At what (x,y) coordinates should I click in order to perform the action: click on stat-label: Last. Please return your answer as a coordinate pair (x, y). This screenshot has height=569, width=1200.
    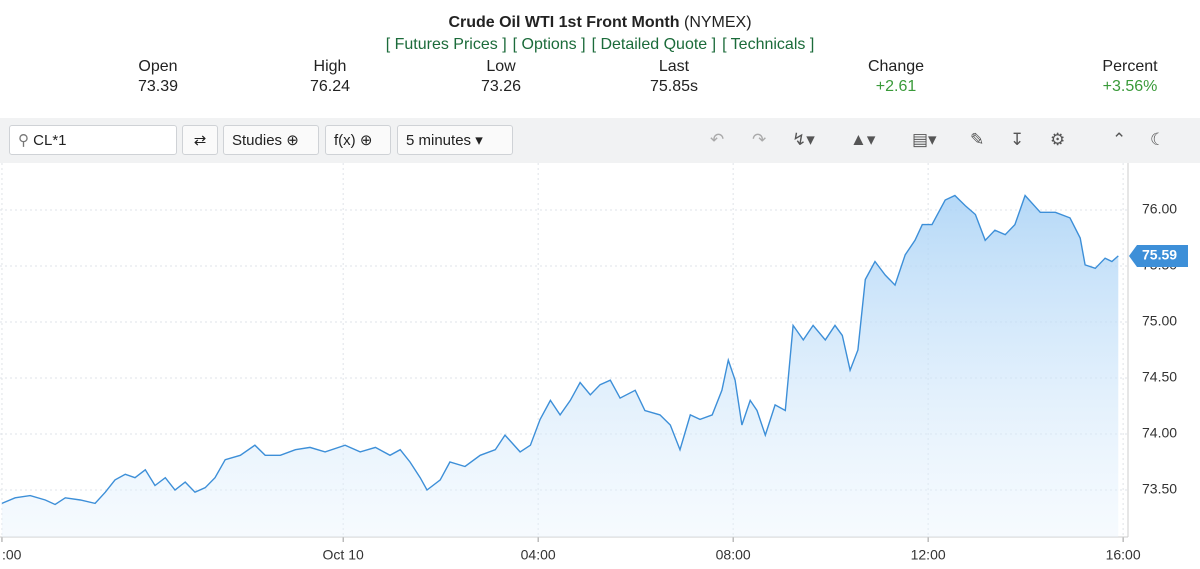
    Looking at the image, I should click on (674, 66).